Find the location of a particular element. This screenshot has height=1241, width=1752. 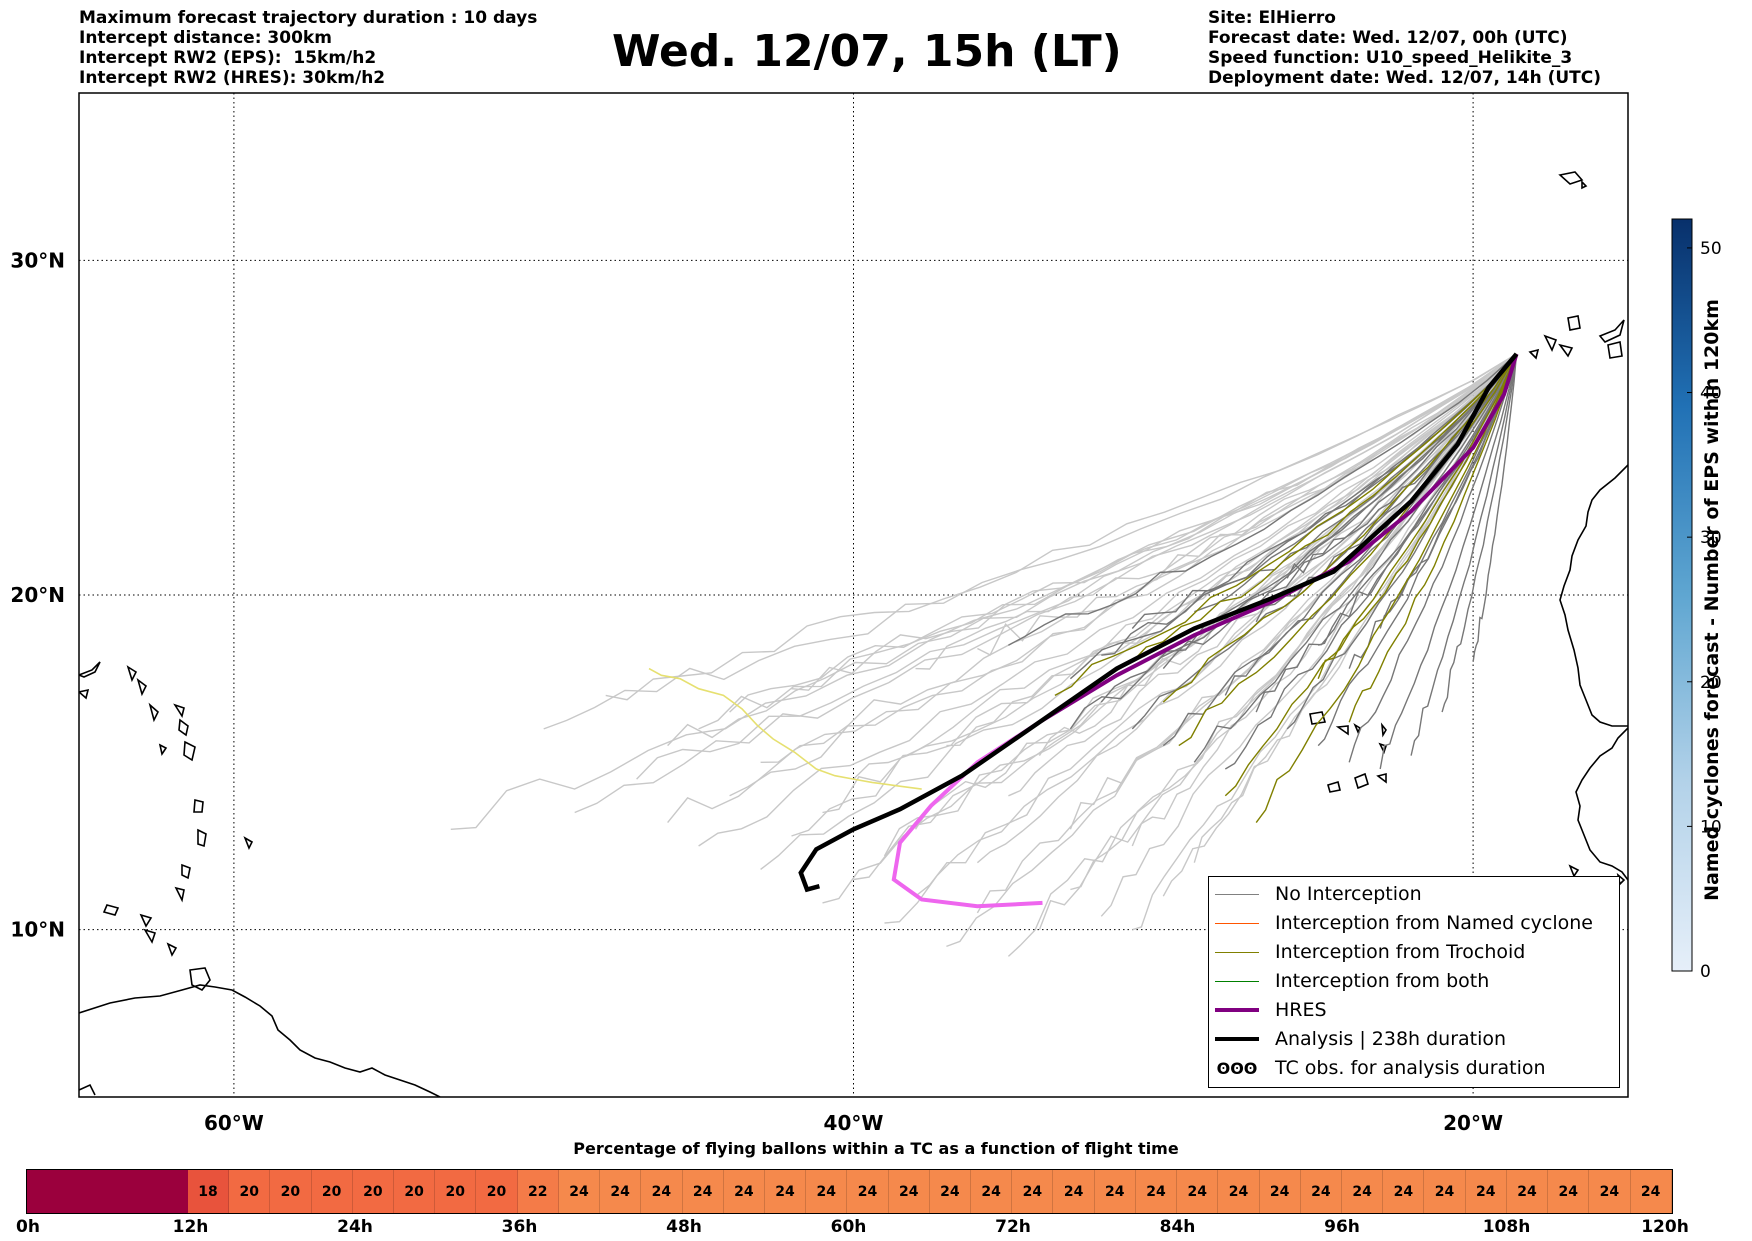

lat-label: 30°N is located at coordinates (37, 260).